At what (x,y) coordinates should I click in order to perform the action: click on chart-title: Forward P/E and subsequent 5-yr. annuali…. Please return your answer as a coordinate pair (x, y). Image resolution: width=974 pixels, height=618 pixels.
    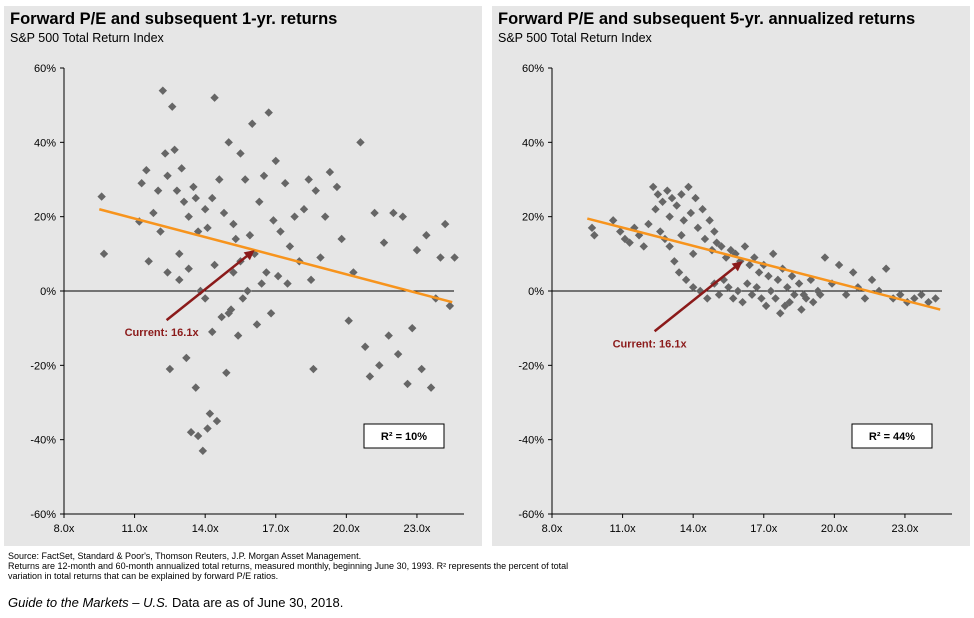
    Looking at the image, I should click on (707, 19).